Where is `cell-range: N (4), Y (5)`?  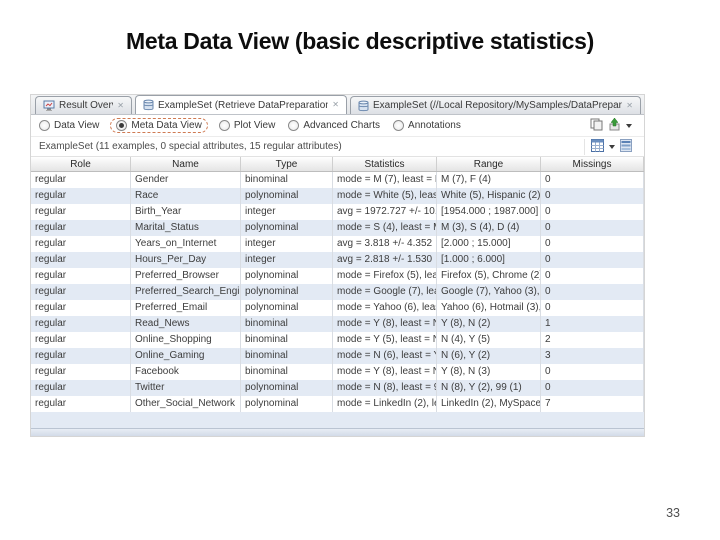 cell-range: N (4), Y (5) is located at coordinates (489, 340).